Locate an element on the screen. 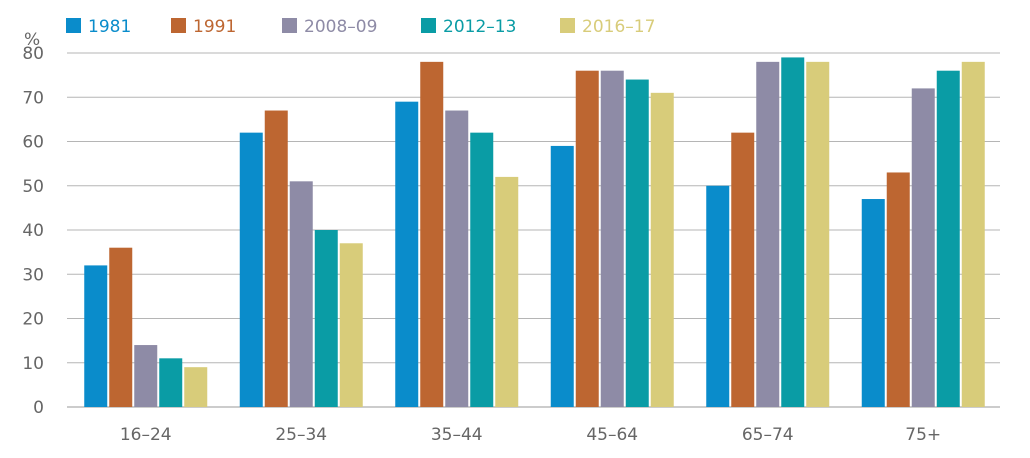 This screenshot has width=1030, height=458. y-tick-label: 30 is located at coordinates (33, 275).